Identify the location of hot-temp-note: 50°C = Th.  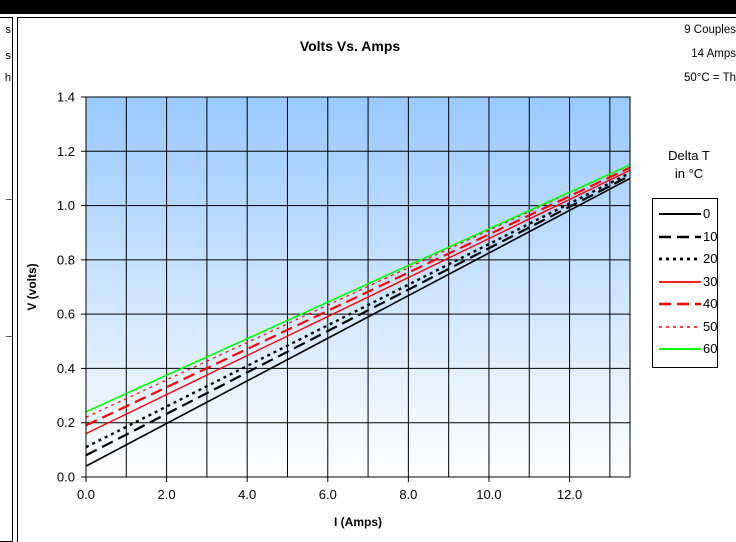
(709, 78).